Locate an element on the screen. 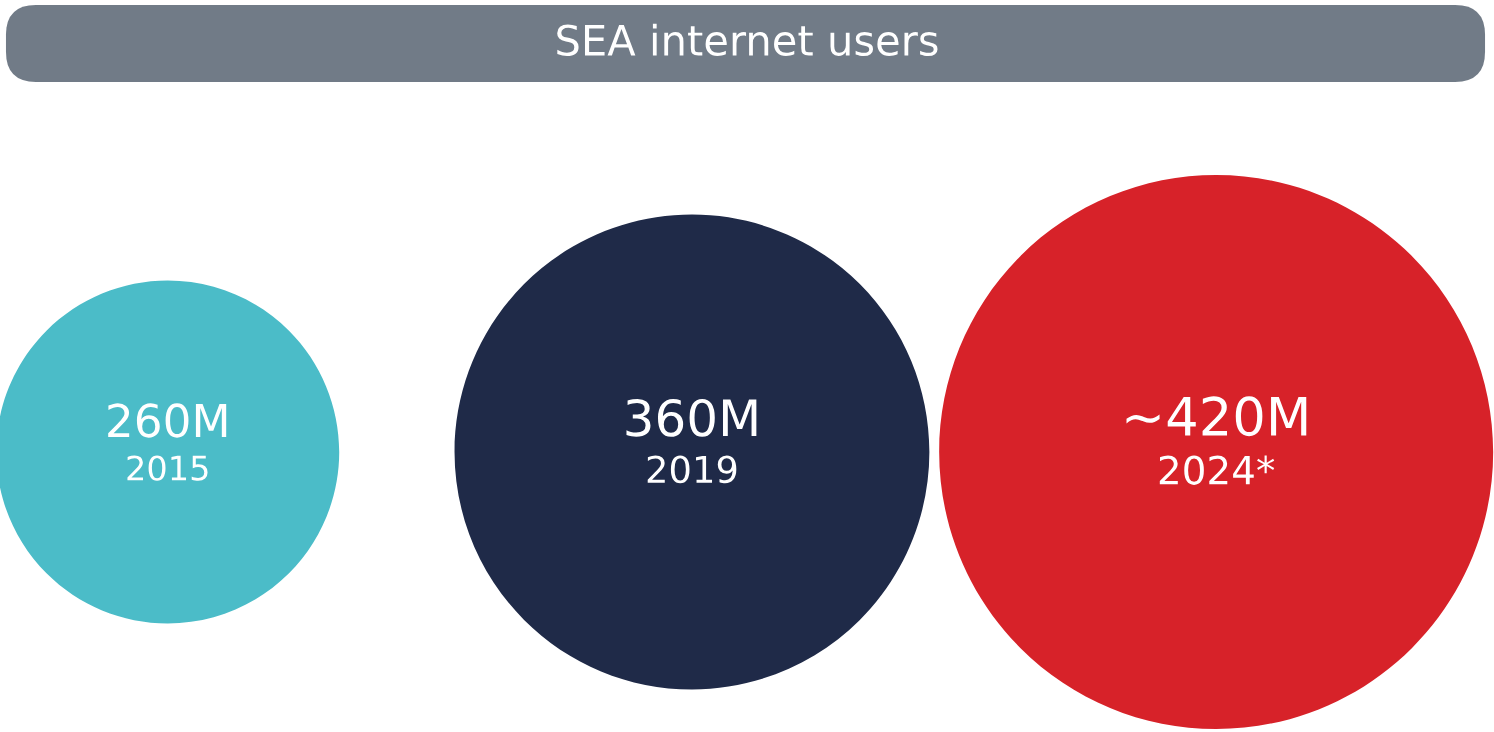  category-label: 2015 is located at coordinates (167, 468).